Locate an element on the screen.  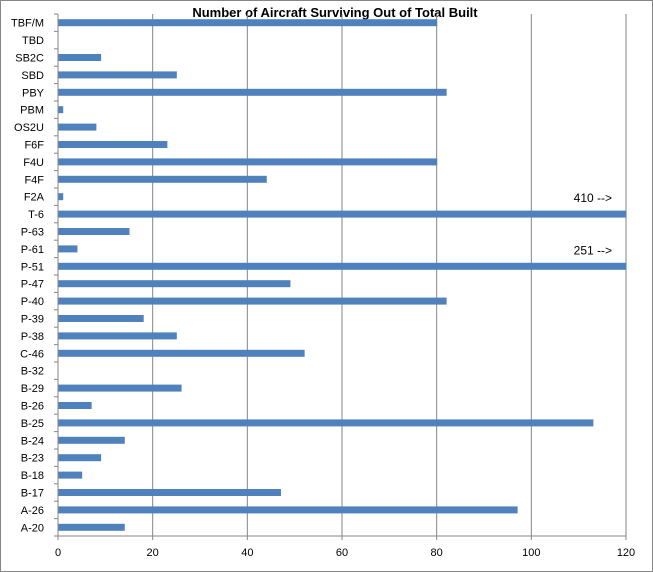
tick-labels: 0 20 40 60 80 100 120 is located at coordinates (345, 553).